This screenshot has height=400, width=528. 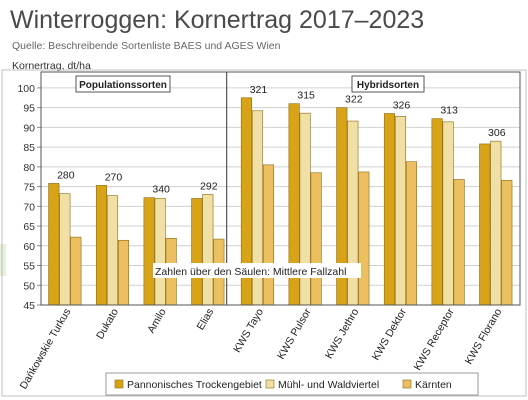 What do you see at coordinates (29, 128) in the screenshot?
I see `y-tick-label: 90` at bounding box center [29, 128].